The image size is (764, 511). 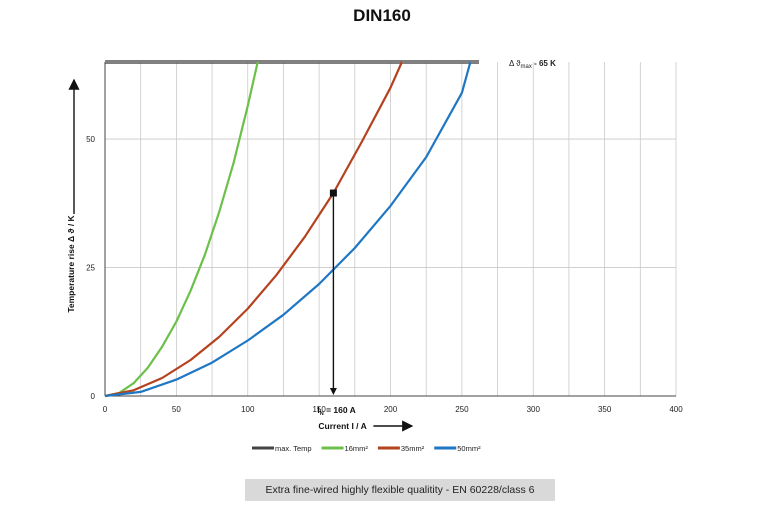 What do you see at coordinates (391, 409) in the screenshot?
I see `x-tick-label: 200` at bounding box center [391, 409].